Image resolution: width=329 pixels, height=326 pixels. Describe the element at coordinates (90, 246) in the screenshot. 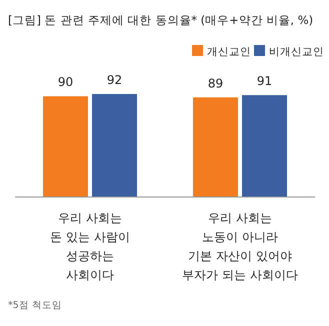

I see `x-tick-label: 우리 사회는 돈 있는 사람이 성공하는 사회이다` at that location.